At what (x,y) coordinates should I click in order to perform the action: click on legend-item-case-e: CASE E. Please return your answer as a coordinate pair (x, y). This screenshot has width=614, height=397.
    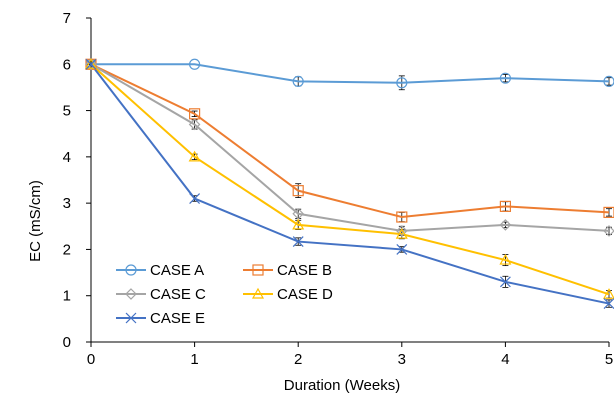
    Looking at the image, I should click on (160, 318).